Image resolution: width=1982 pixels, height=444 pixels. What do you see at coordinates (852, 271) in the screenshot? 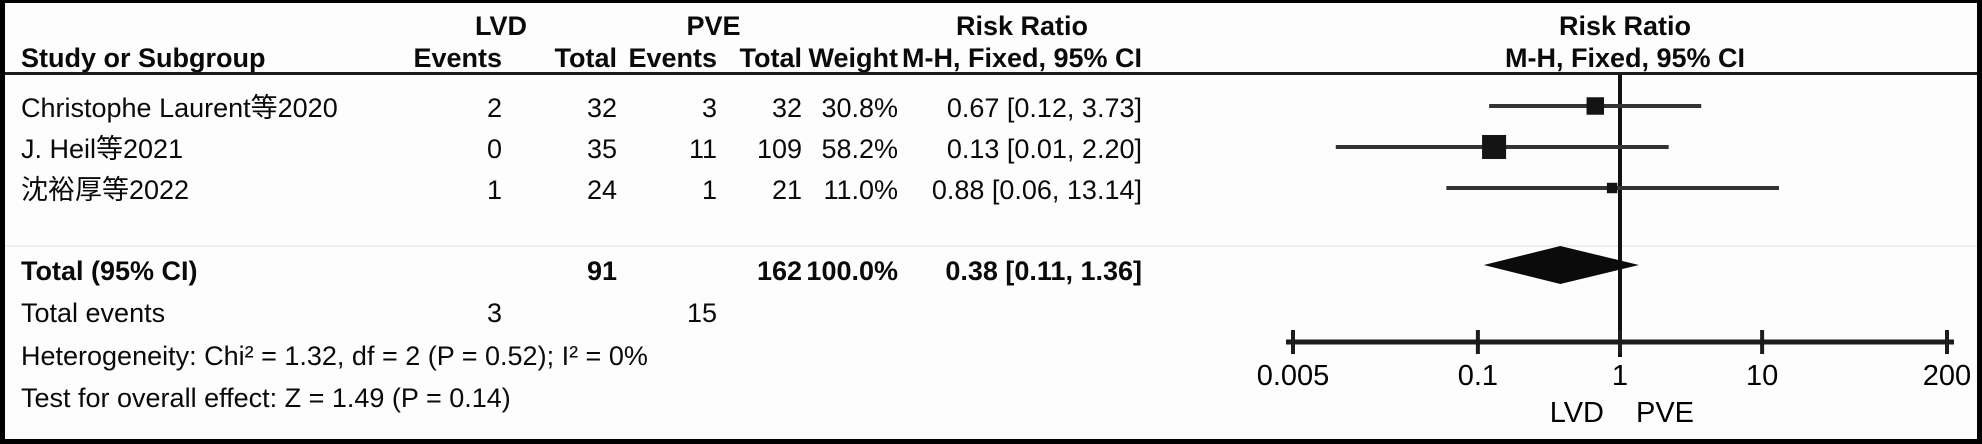
I see `total-weight: 100.0%` at bounding box center [852, 271].